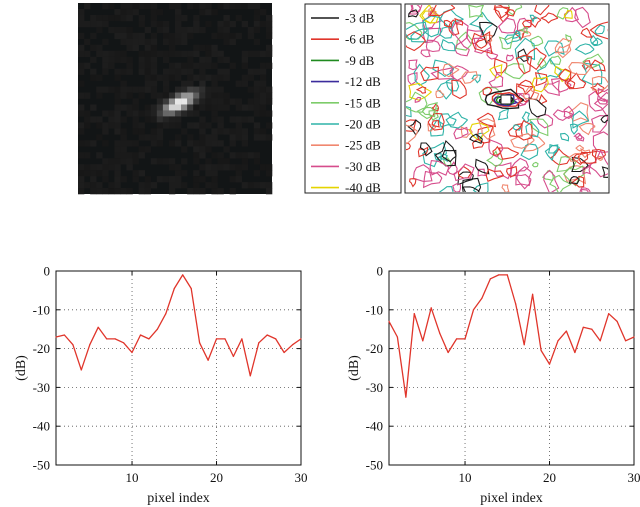 This screenshot has height=507, width=640. I want to click on x-axis-label: pixel index, so click(511, 498).